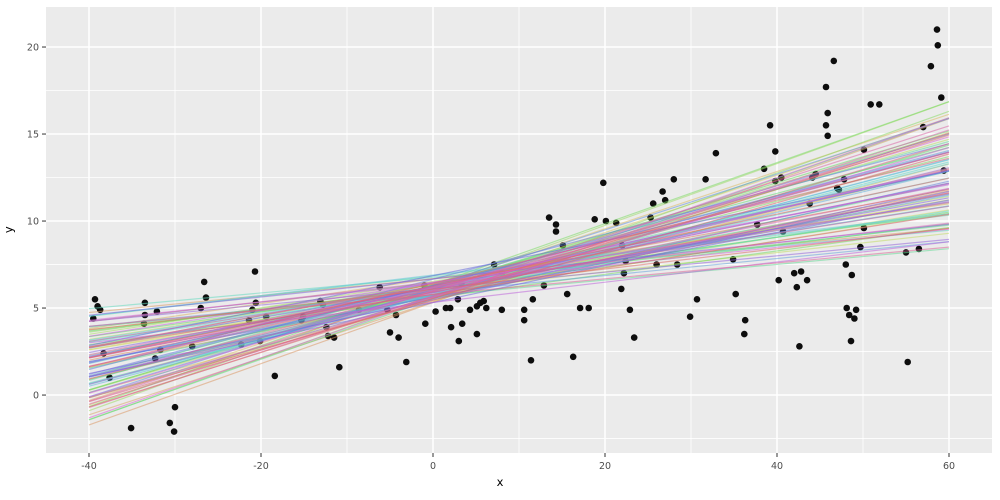 This screenshot has height=500, width=1000. Describe the element at coordinates (8, 230) in the screenshot. I see `y-axis-title: y` at that location.